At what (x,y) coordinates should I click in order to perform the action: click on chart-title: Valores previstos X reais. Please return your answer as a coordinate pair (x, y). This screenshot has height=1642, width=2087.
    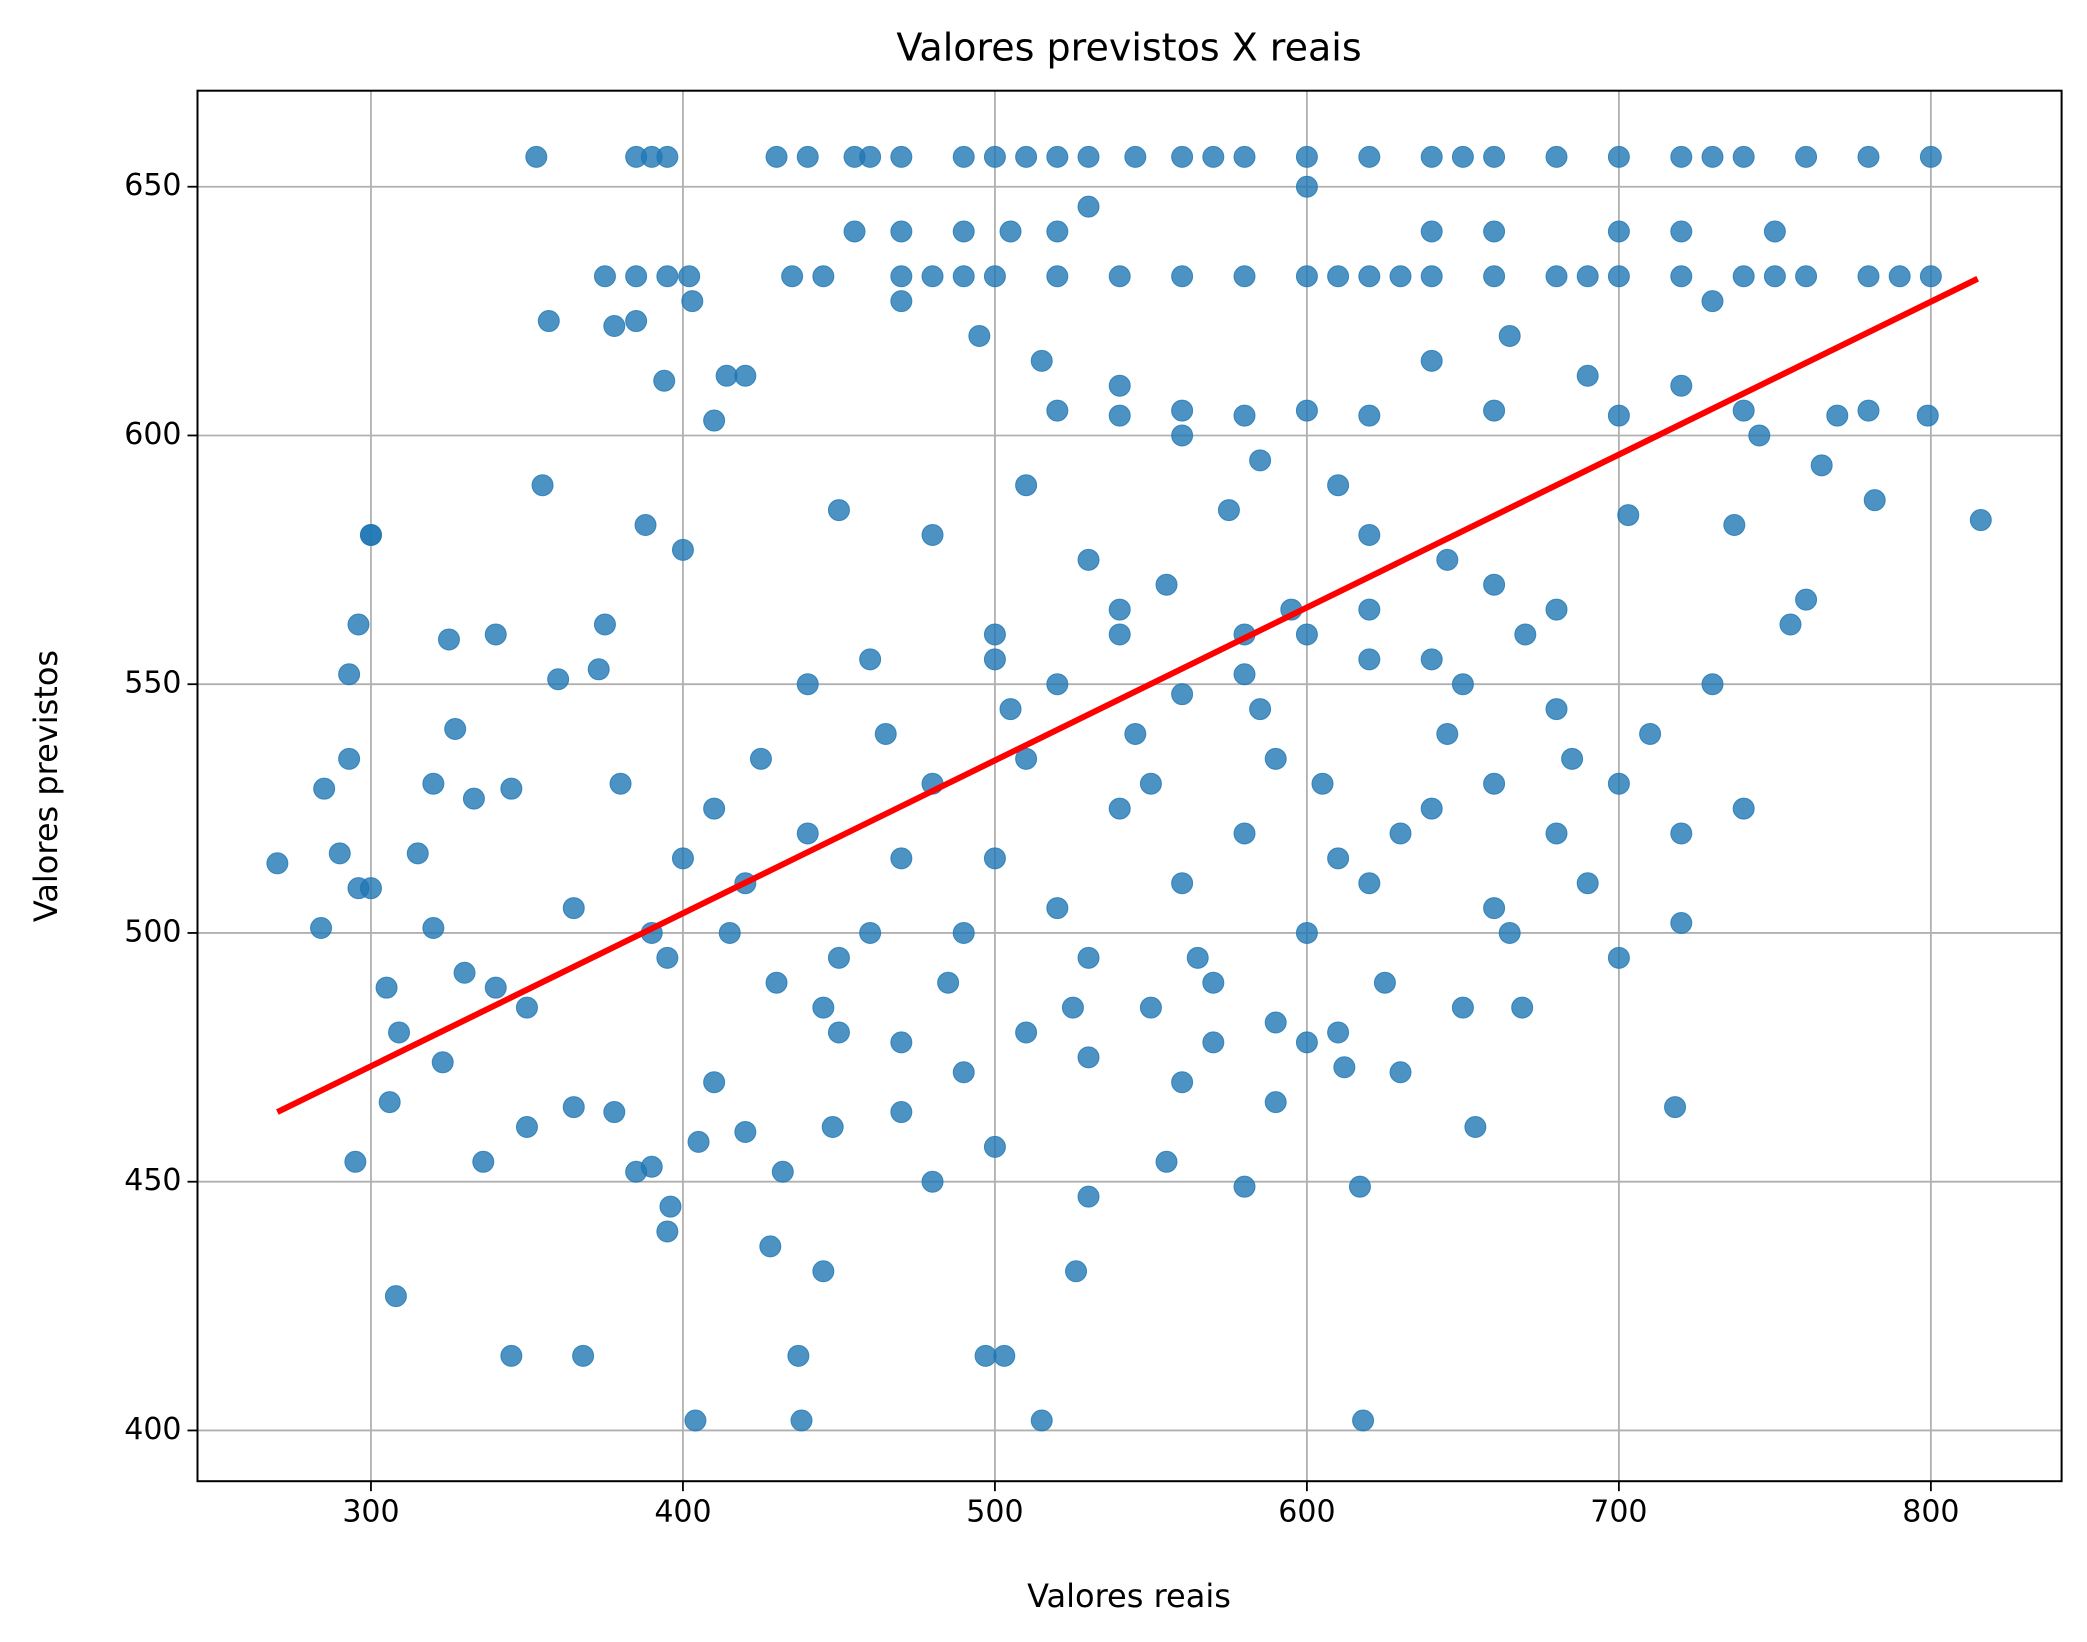
    Looking at the image, I should click on (1128, 48).